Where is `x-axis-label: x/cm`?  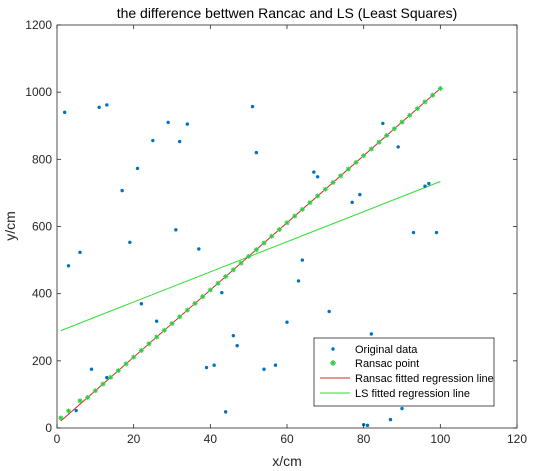
x-axis-label: x/cm is located at coordinates (287, 461).